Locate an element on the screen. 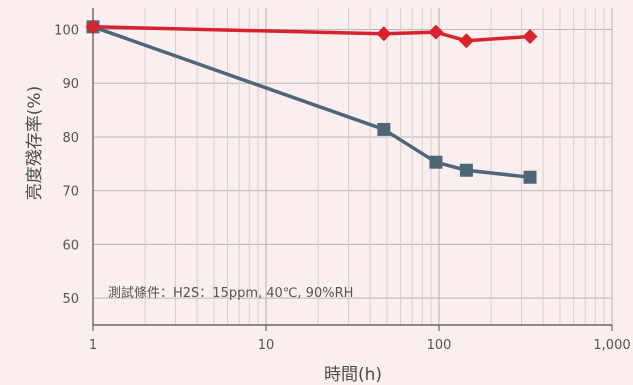 The height and width of the screenshot is (385, 633). y-tick-label: 80 is located at coordinates (70, 138).